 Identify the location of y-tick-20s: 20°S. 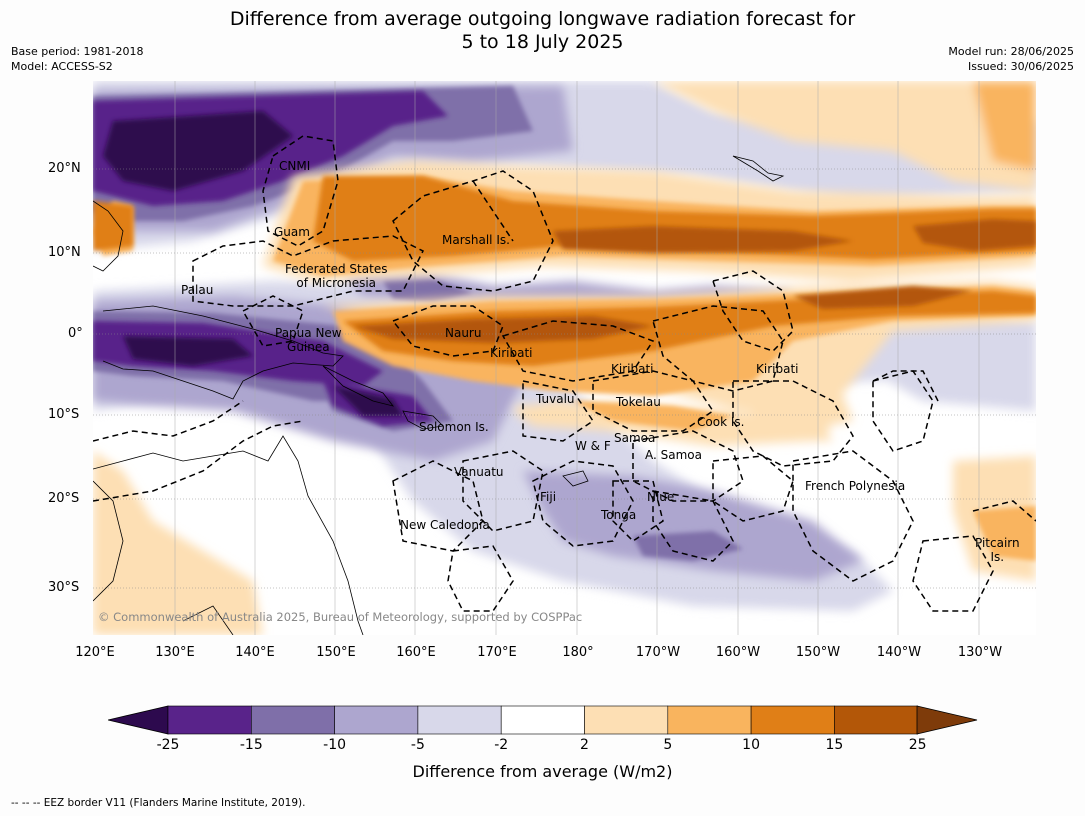
(64, 498).